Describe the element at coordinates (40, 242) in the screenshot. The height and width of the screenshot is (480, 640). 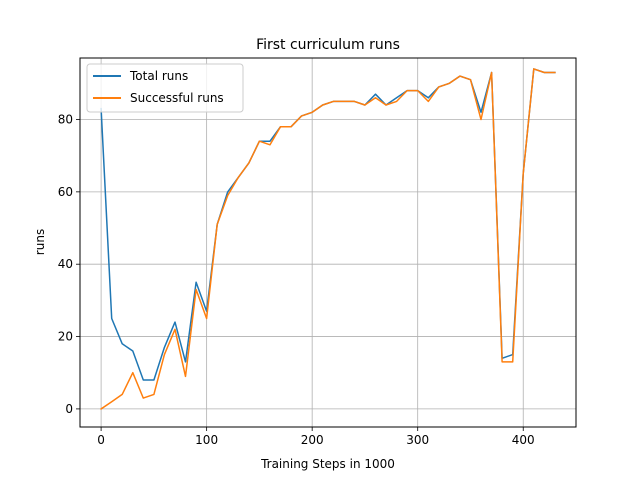
I see `y-axis-label: runs` at that location.